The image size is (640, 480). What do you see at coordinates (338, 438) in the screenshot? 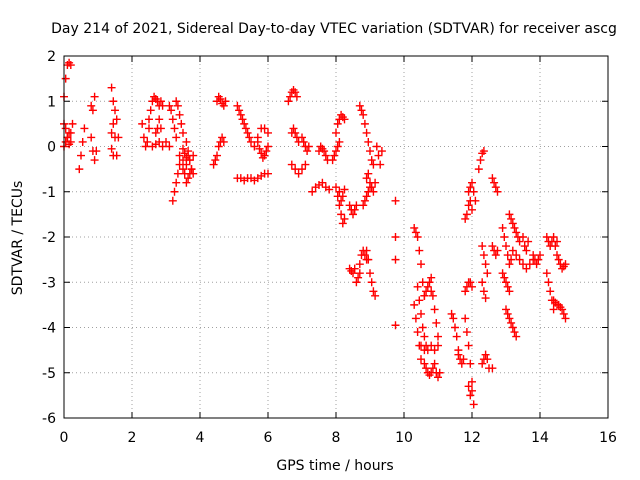
I see `x-tick-labels: 0 2 4 6 8 10 12 14 16` at bounding box center [338, 438].